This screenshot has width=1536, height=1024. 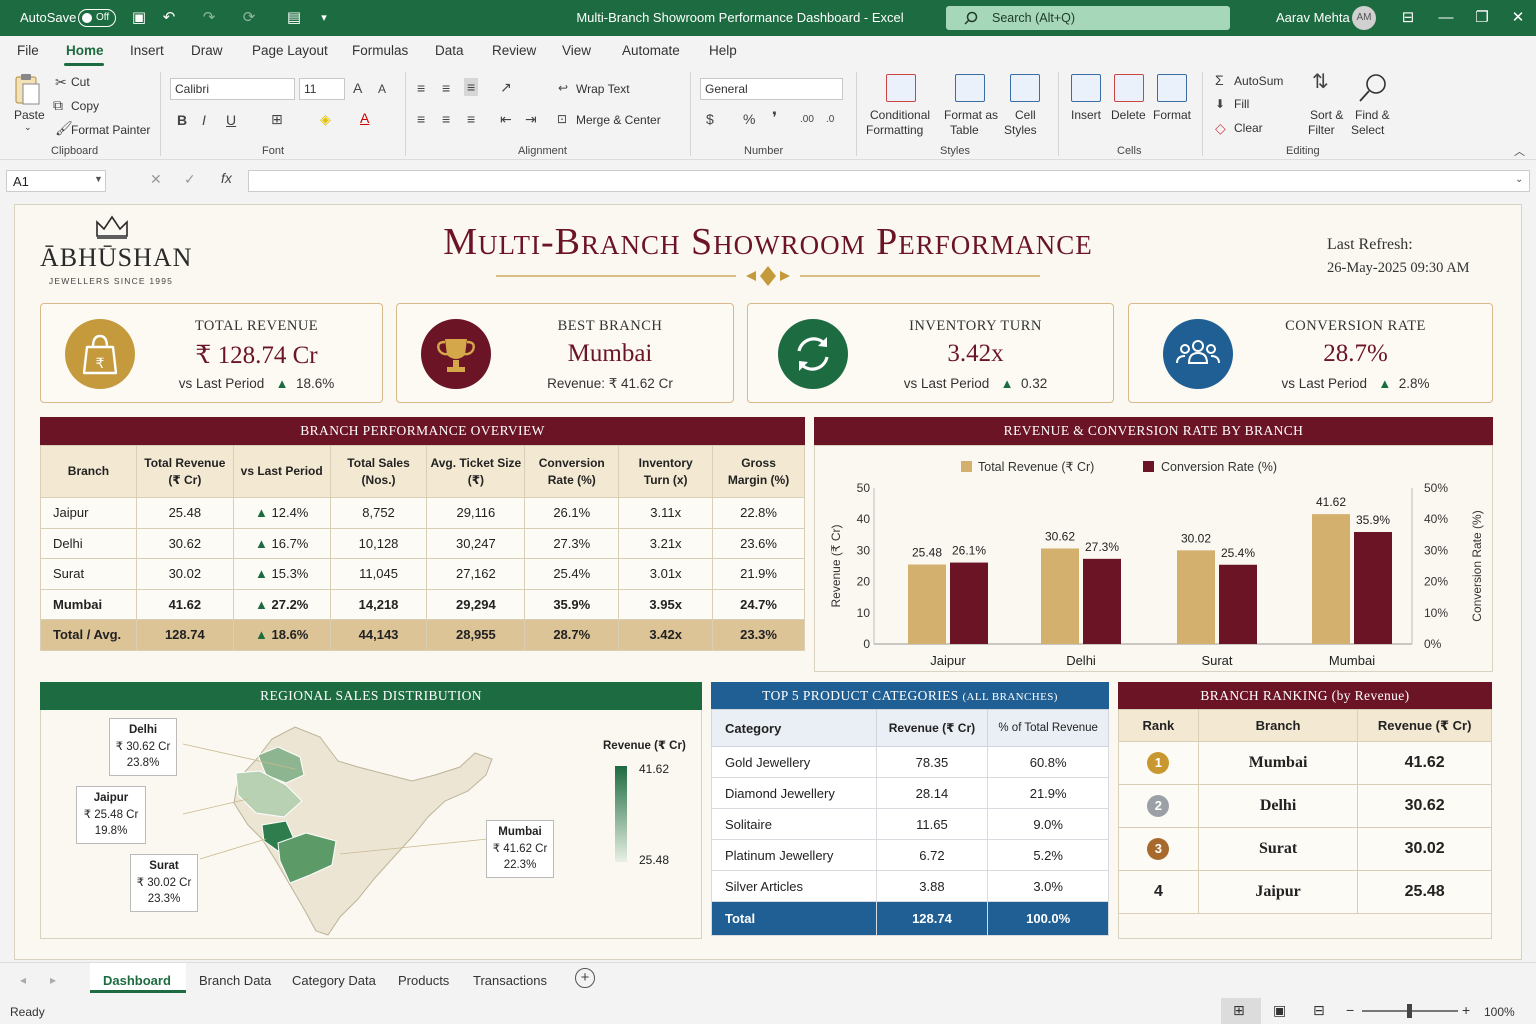 What do you see at coordinates (1466, 1010) in the screenshot?
I see `zoom-in-icon: +` at bounding box center [1466, 1010].